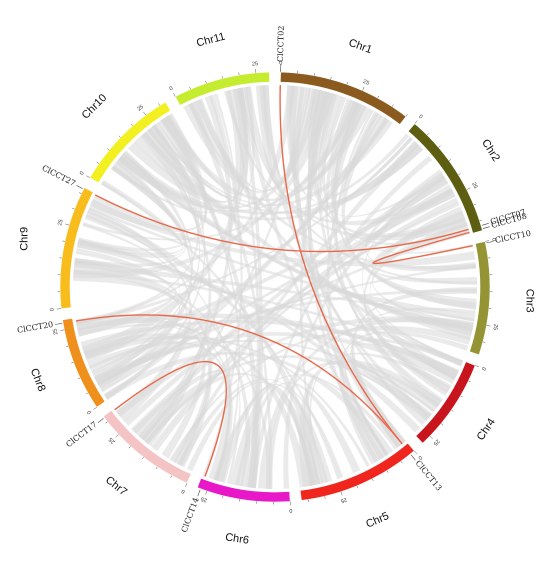 This screenshot has width=550, height=572. Describe the element at coordinates (486, 429) in the screenshot. I see `chromosome-label-chr4: Chr4` at that location.